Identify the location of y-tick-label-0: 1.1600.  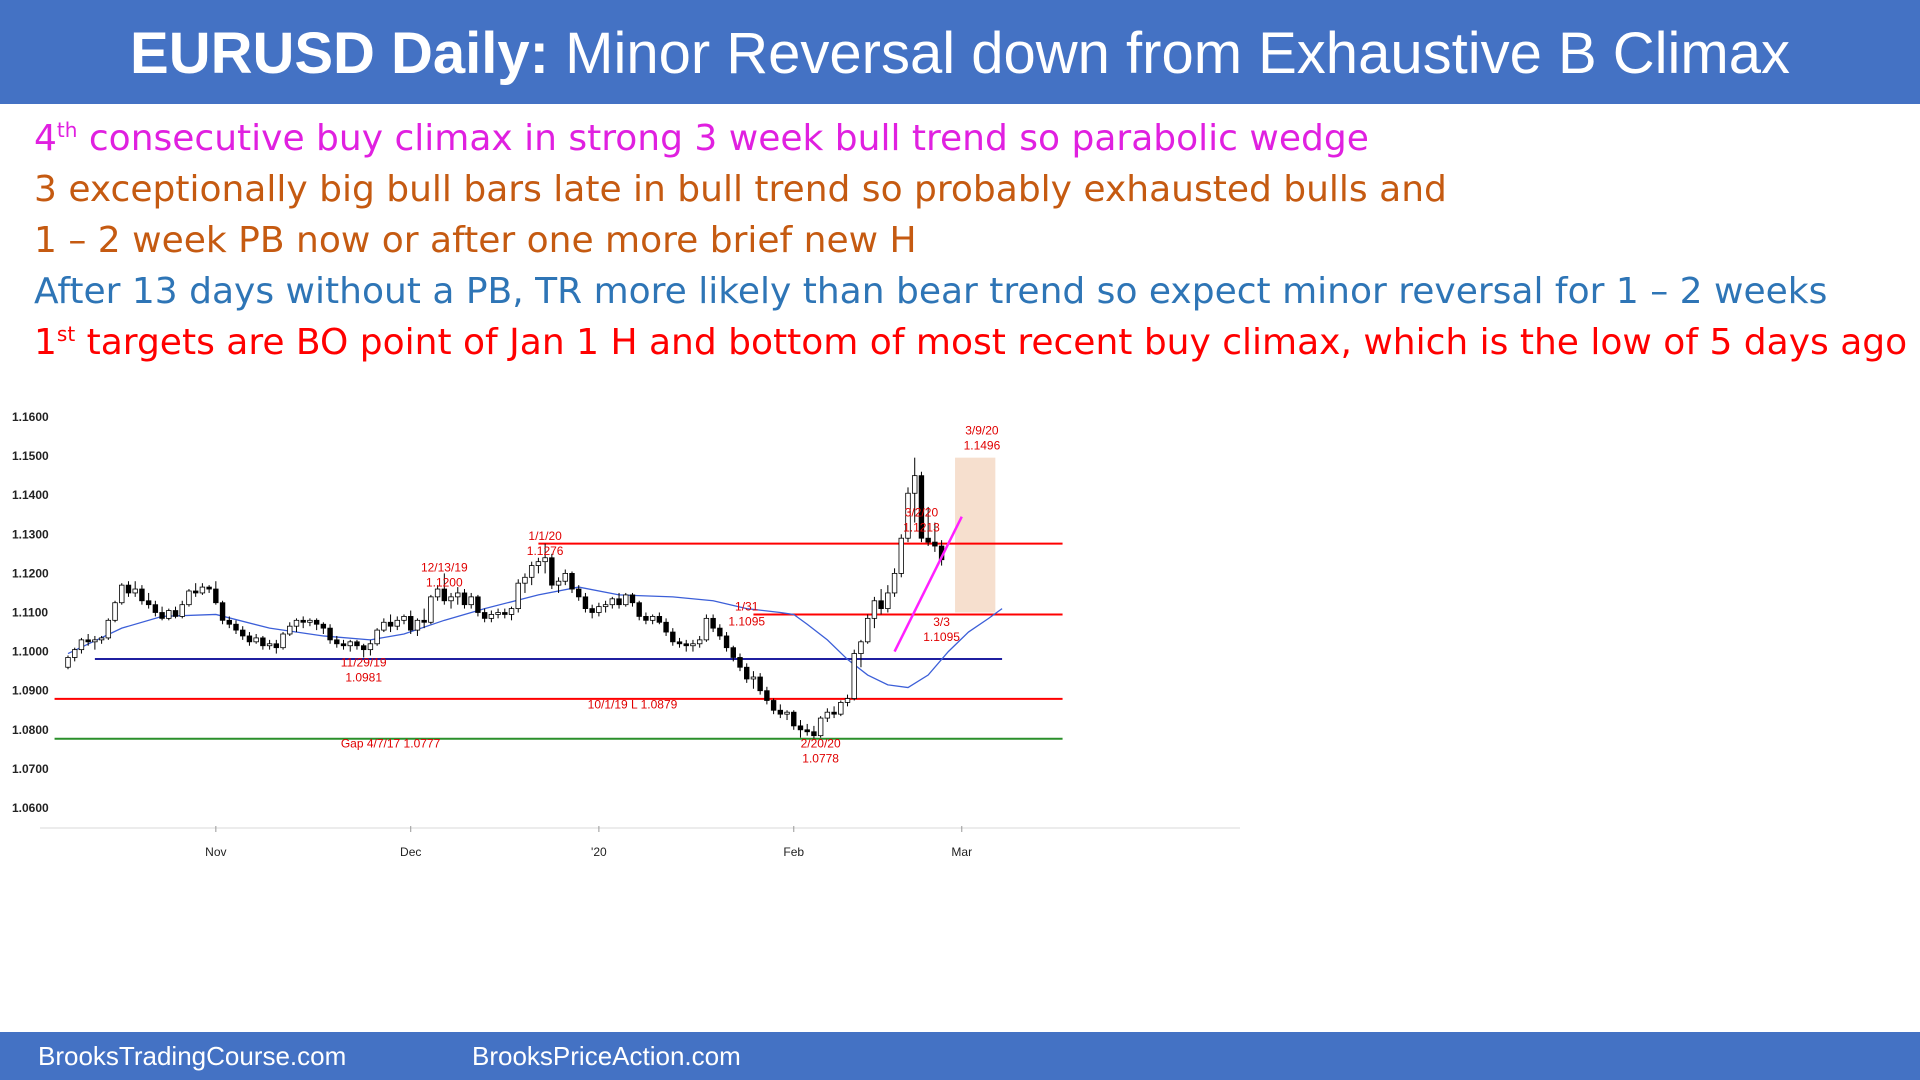
(30, 417).